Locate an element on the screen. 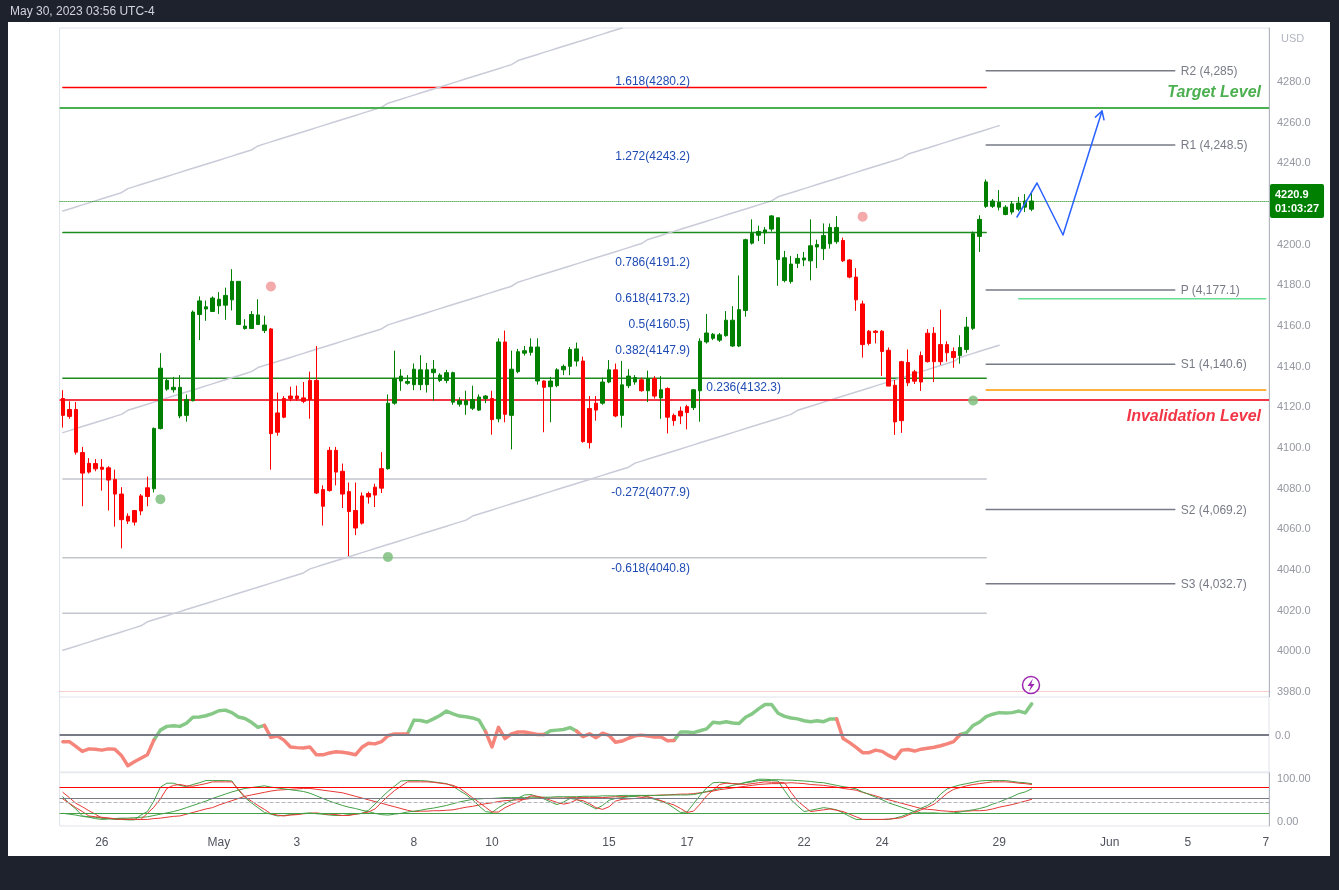 This screenshot has height=890, width=1339. annotation: -0.618(4040.8) is located at coordinates (650, 568).